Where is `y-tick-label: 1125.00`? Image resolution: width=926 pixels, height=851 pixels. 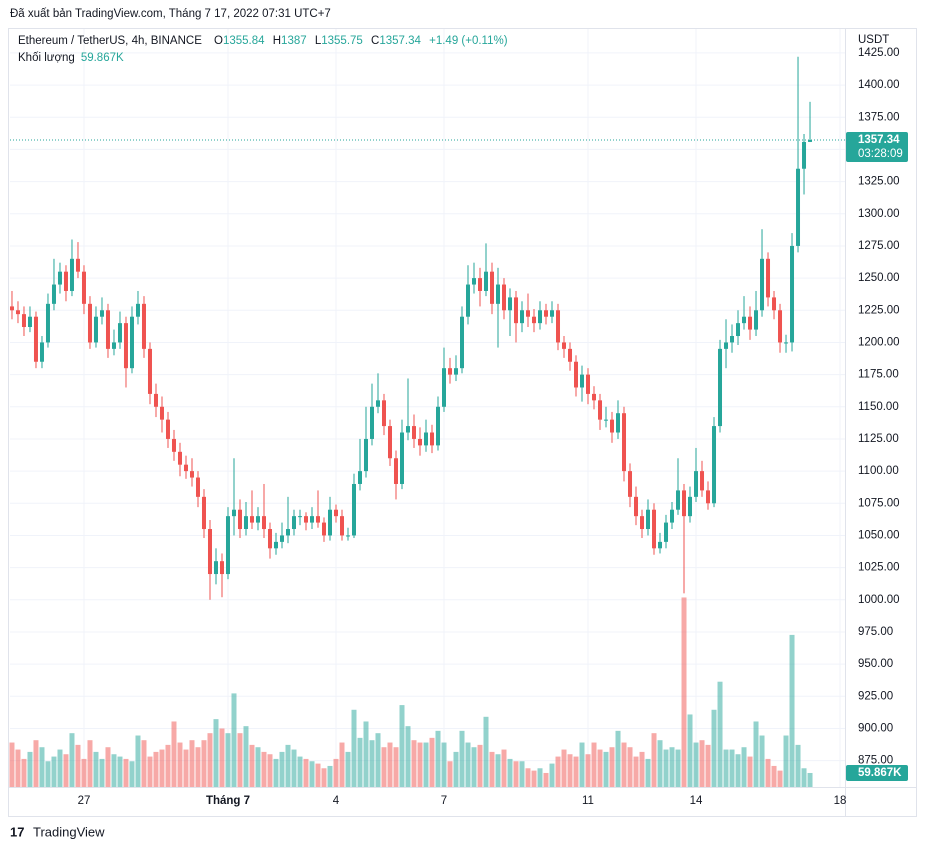
y-tick-label: 1125.00 is located at coordinates (878, 439).